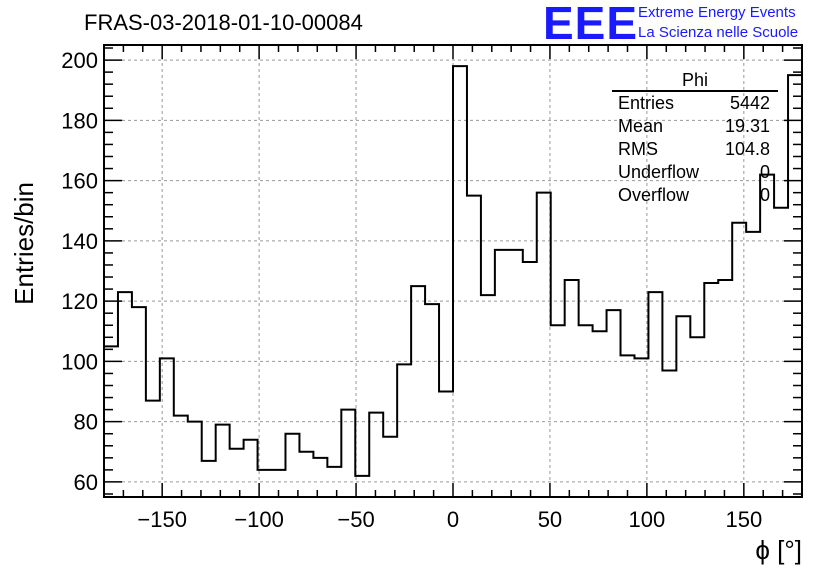 Image resolution: width=836 pixels, height=572 pixels. What do you see at coordinates (647, 519) in the screenshot?
I see `x-tick-label: 100` at bounding box center [647, 519].